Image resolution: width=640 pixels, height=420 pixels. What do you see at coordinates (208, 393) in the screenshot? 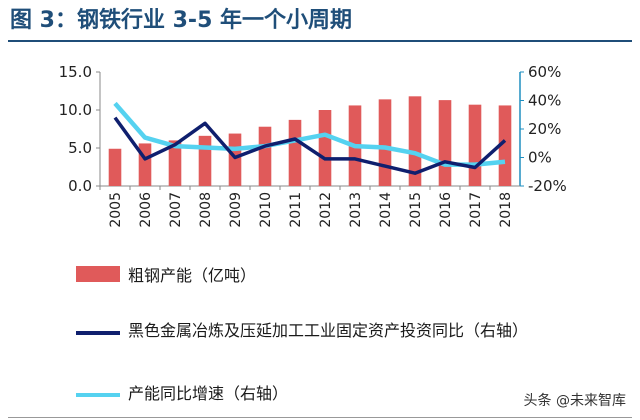
I see `legend-label-capacity-growth: 产能同比增速（右轴）` at bounding box center [208, 393].